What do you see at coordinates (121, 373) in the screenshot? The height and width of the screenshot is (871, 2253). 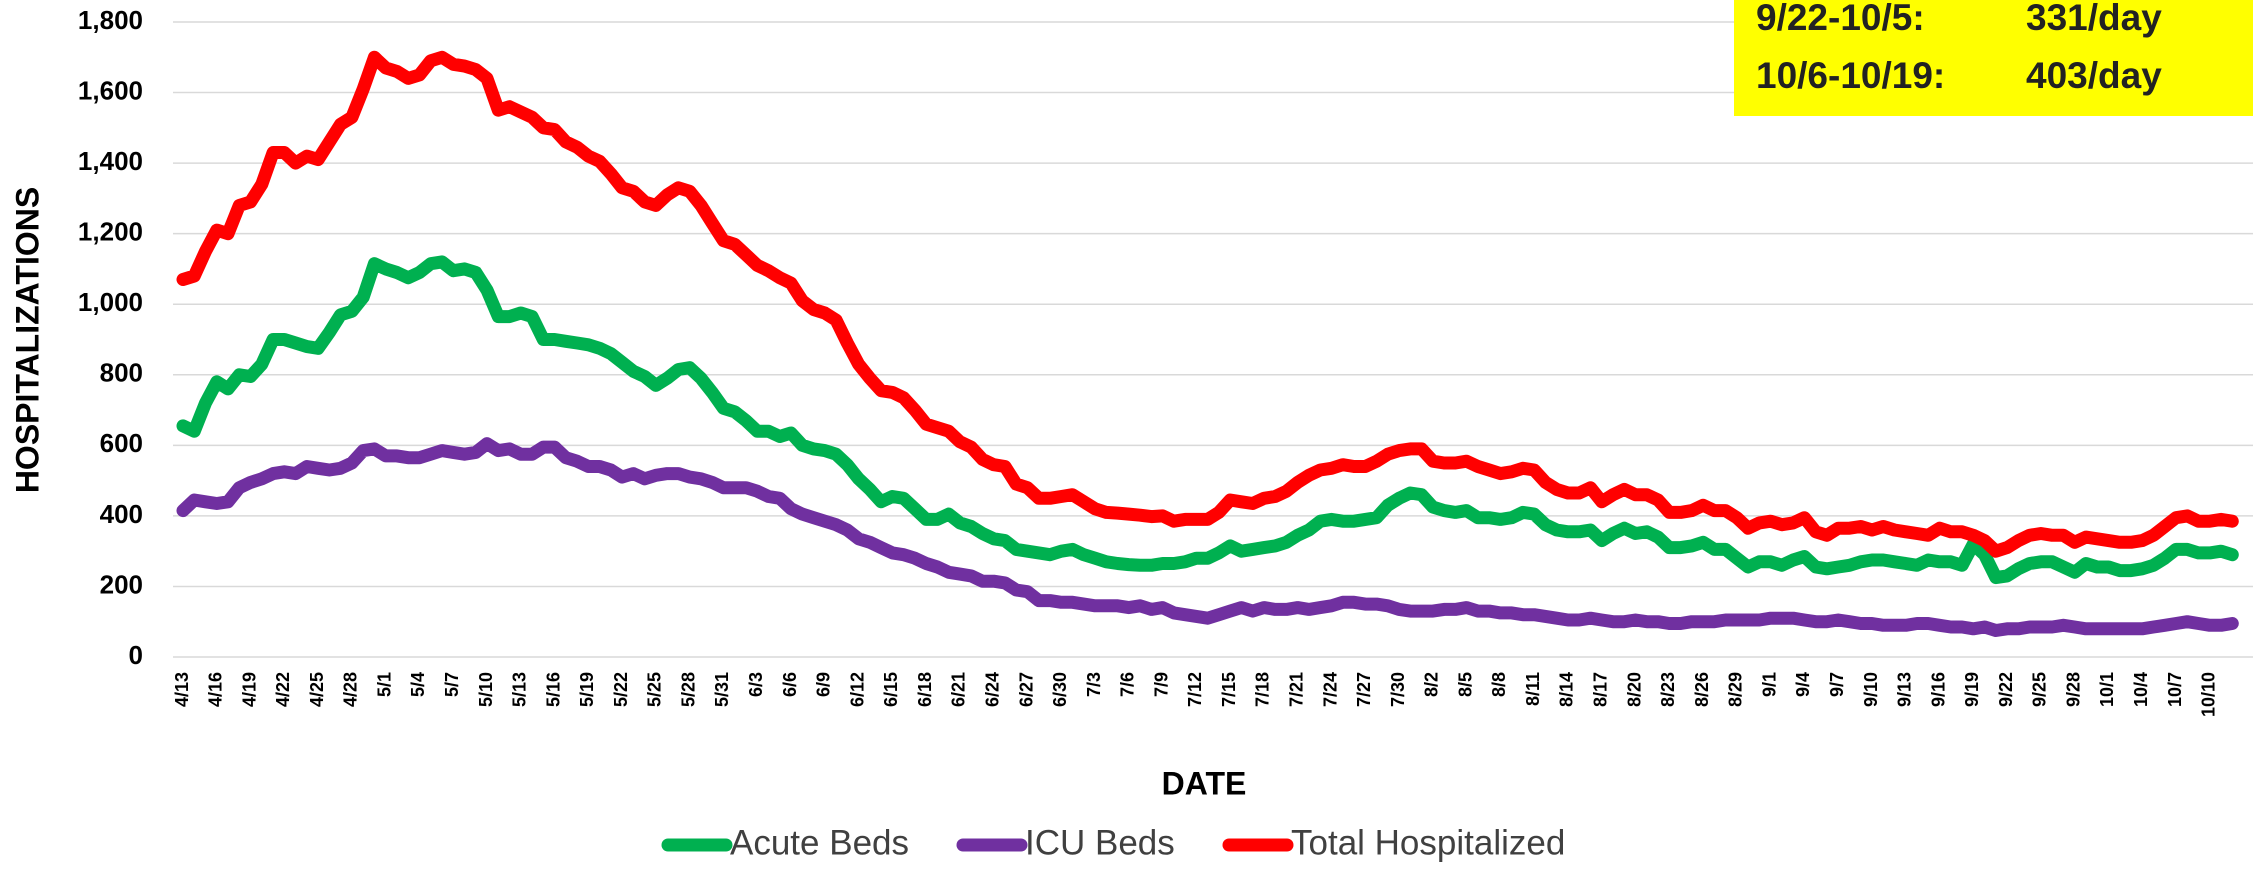 I see `y-tick-label: 800` at bounding box center [121, 373].